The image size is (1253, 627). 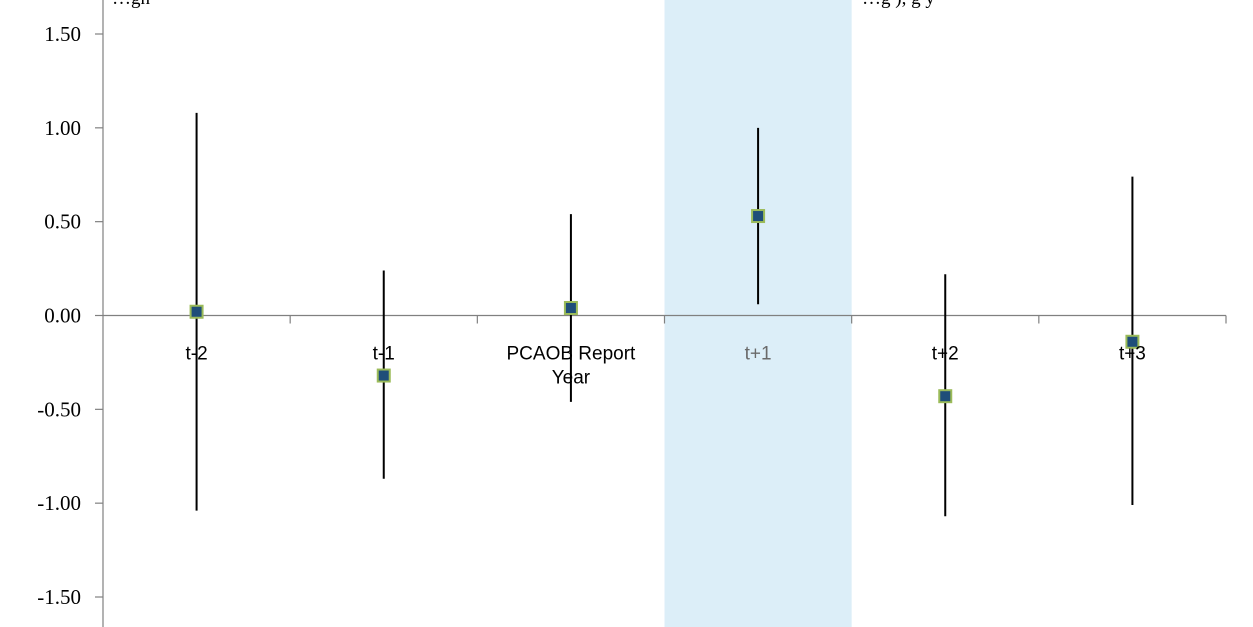 I want to click on x-tick-label: PCAOB Report Year, so click(x=572, y=366).